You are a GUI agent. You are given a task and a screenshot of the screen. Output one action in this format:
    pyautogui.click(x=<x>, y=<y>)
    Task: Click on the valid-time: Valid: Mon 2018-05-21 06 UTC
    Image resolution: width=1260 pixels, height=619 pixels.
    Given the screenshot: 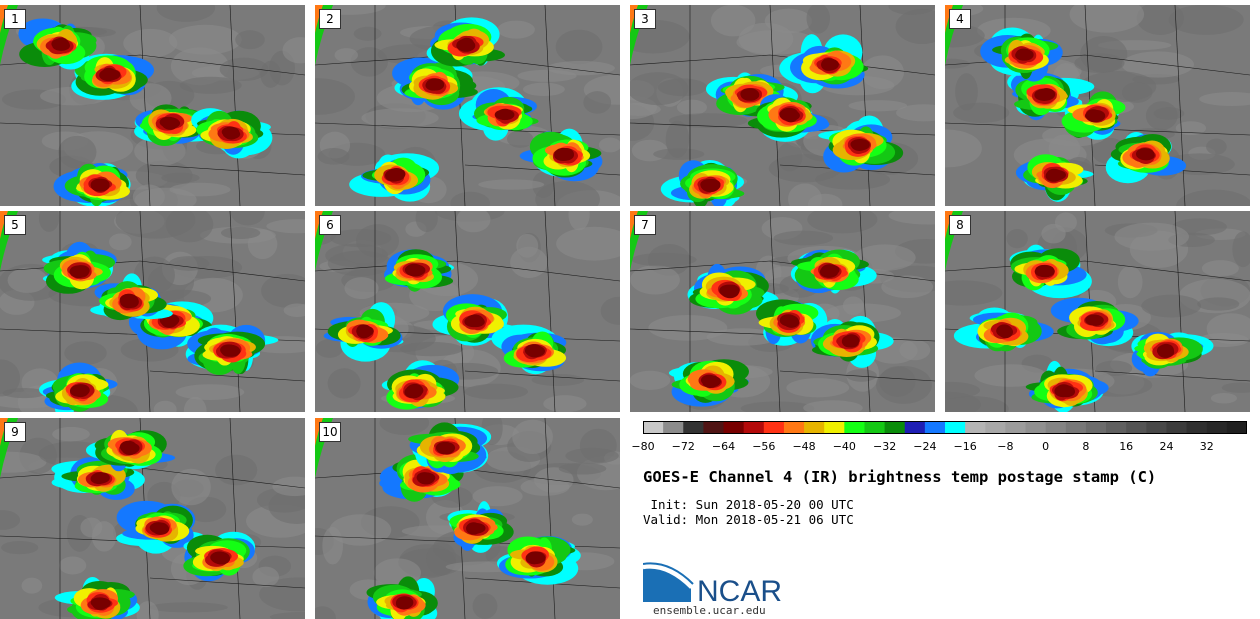 What is the action you would take?
    pyautogui.click(x=748, y=519)
    